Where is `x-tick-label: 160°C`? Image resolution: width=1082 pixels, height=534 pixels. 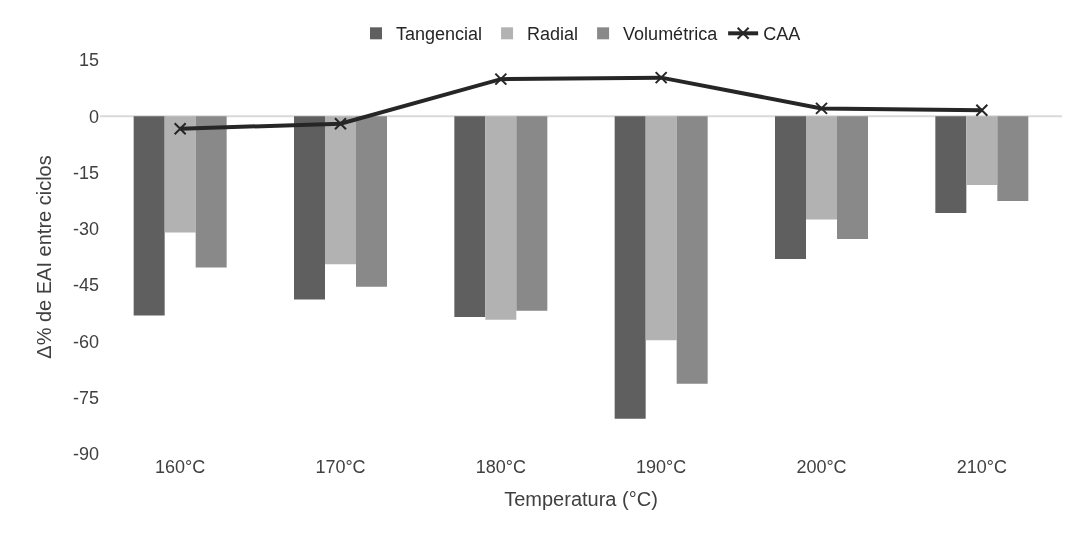
x-tick-label: 160°C is located at coordinates (180, 467).